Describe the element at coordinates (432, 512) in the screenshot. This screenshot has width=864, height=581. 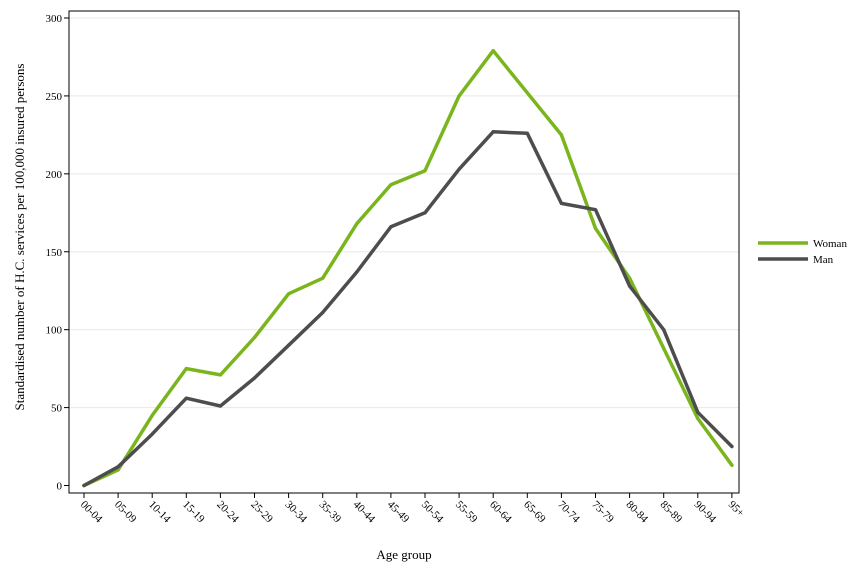
I see `x-tick-label: 50-54` at that location.